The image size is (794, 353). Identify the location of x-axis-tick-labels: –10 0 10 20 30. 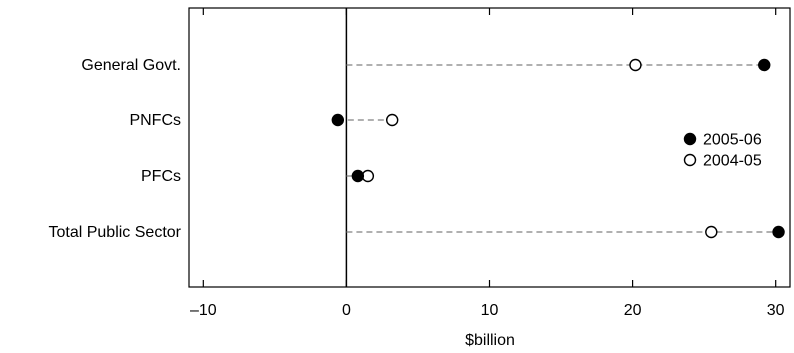
(487, 310).